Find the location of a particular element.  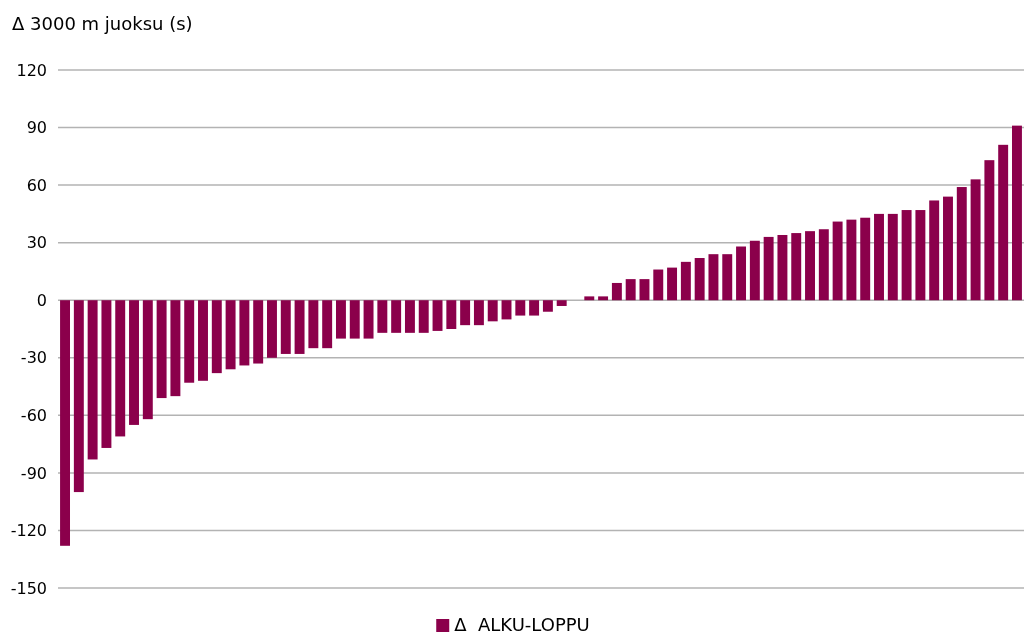

y-tick-label: -120 is located at coordinates (28, 531).